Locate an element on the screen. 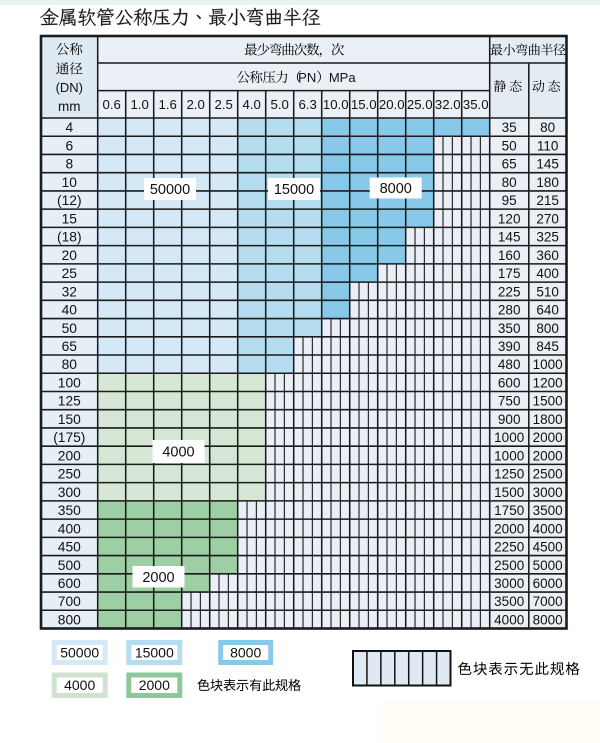 The height and width of the screenshot is (743, 600). svg-text: 640 is located at coordinates (547, 310).